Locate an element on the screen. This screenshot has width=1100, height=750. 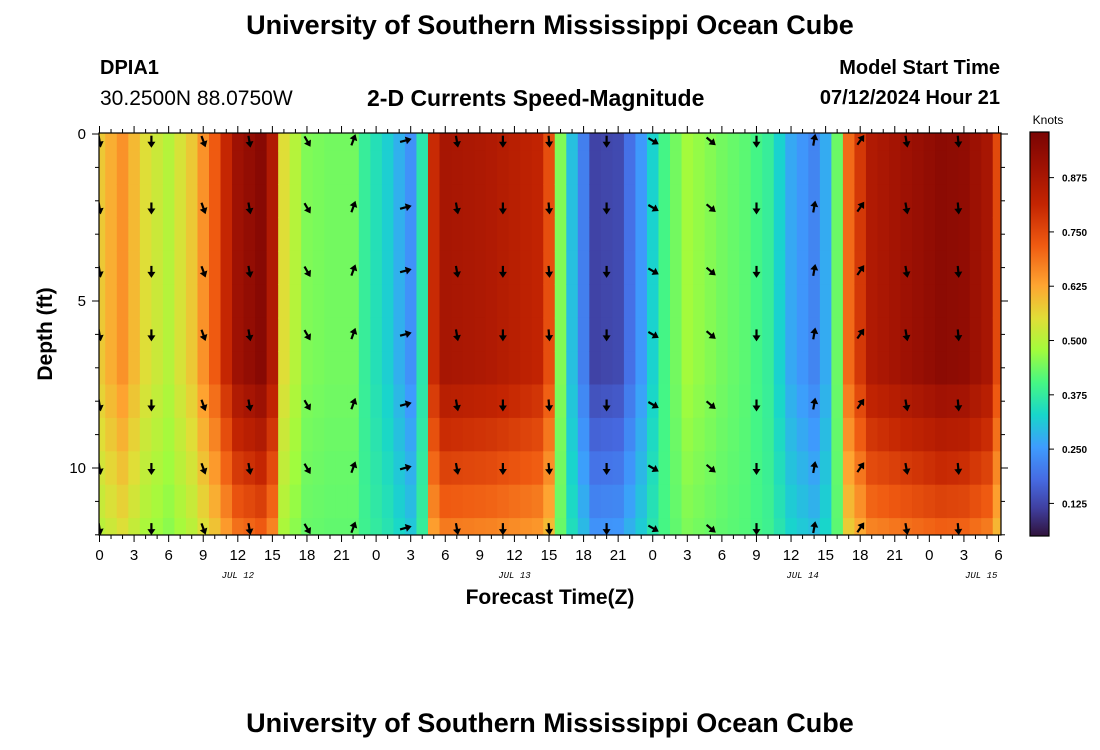
date-label: JUL 15 is located at coordinates (981, 576).